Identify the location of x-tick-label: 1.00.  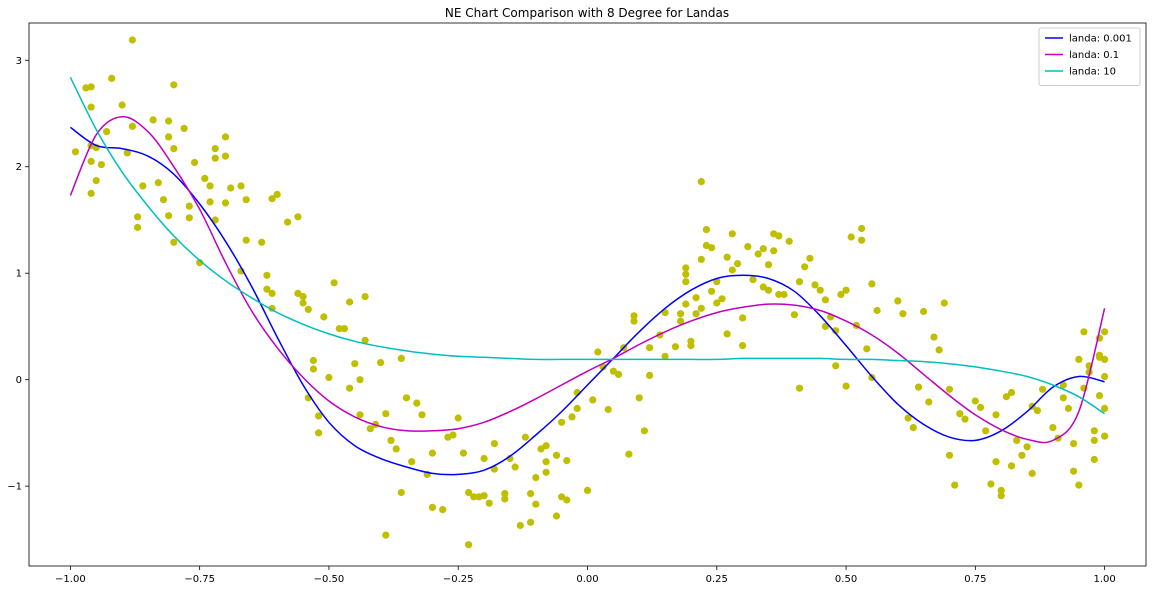
(1104, 579).